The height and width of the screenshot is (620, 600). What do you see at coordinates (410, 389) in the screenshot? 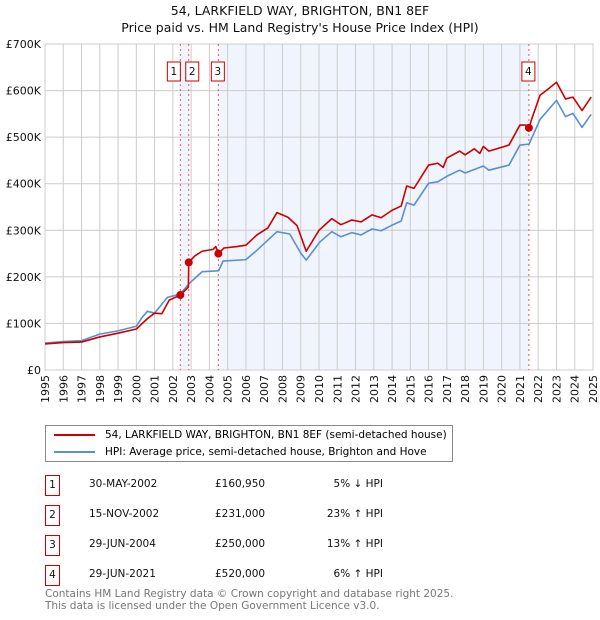
I see `x-tick-label: 2015` at bounding box center [410, 389].